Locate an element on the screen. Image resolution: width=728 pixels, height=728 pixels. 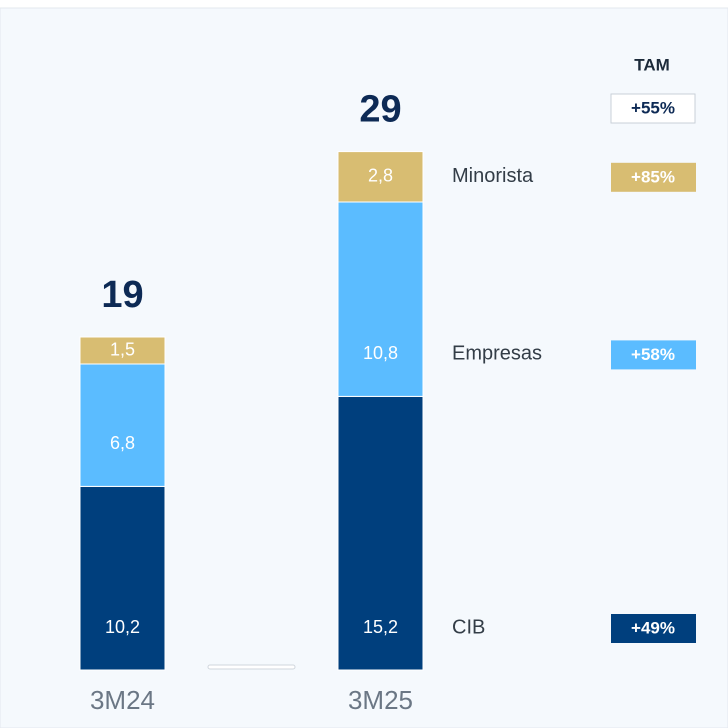
total-label: 29 is located at coordinates (380, 110).